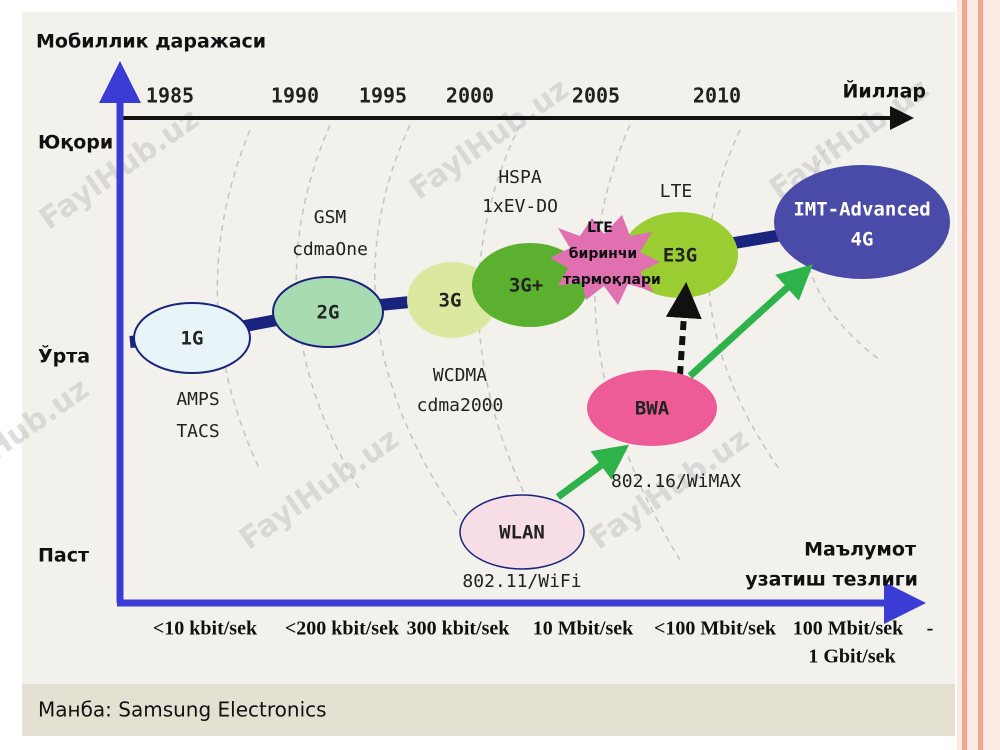 This screenshot has width=1000, height=750. I want to click on dashed-arrow, so click(683, 329).